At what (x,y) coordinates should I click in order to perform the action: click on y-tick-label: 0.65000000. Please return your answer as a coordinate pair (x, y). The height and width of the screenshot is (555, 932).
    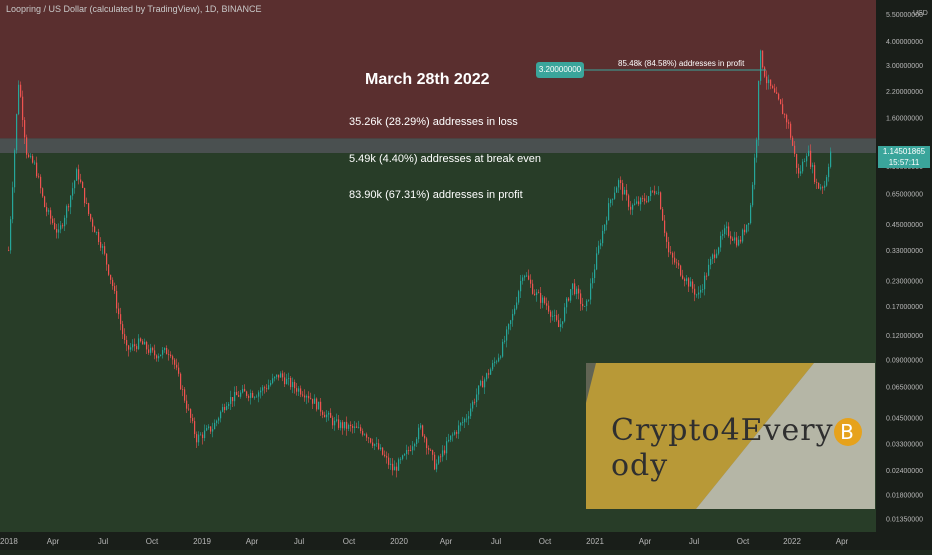
    Looking at the image, I should click on (904, 194).